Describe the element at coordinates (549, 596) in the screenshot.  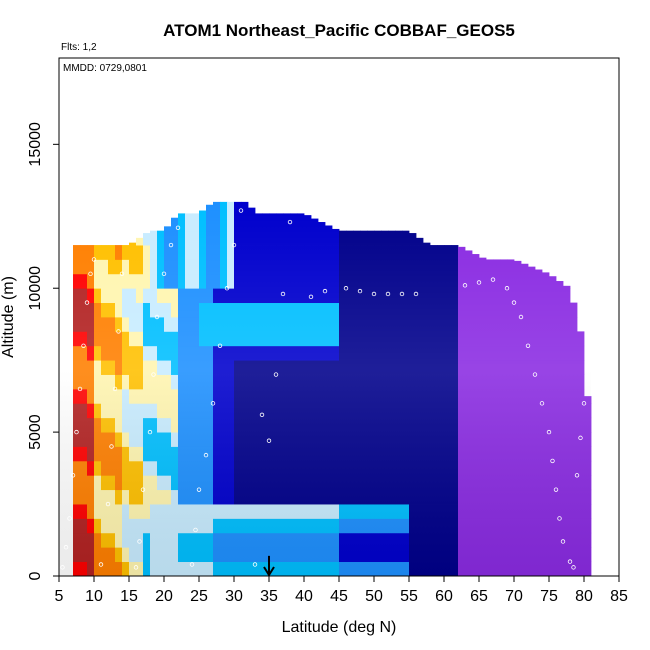
I see `x-tick-label: 75` at that location.